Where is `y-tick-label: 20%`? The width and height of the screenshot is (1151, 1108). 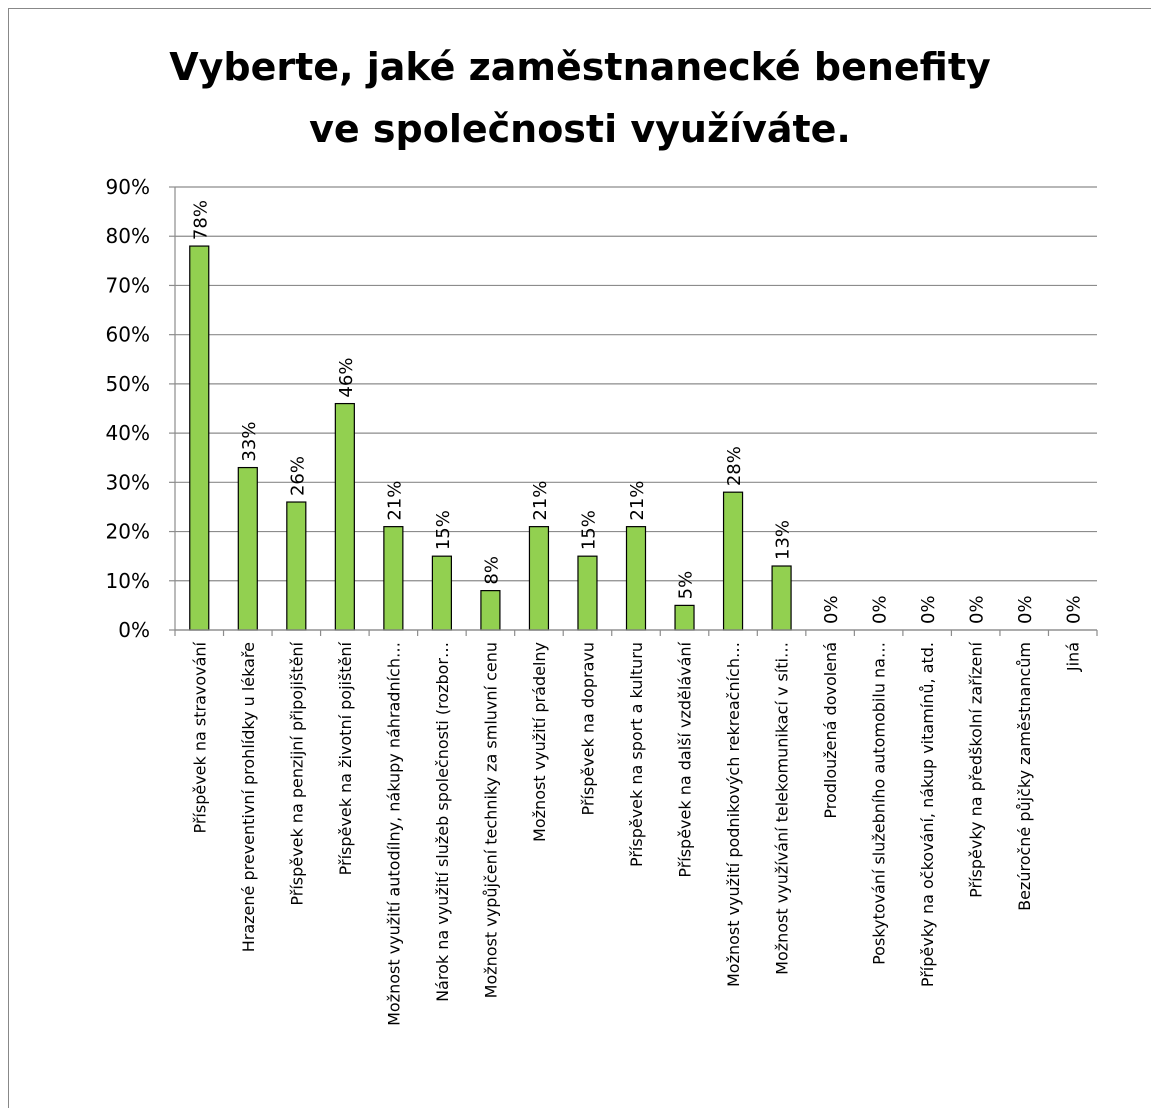
y-tick-label: 20% is located at coordinates (128, 532).